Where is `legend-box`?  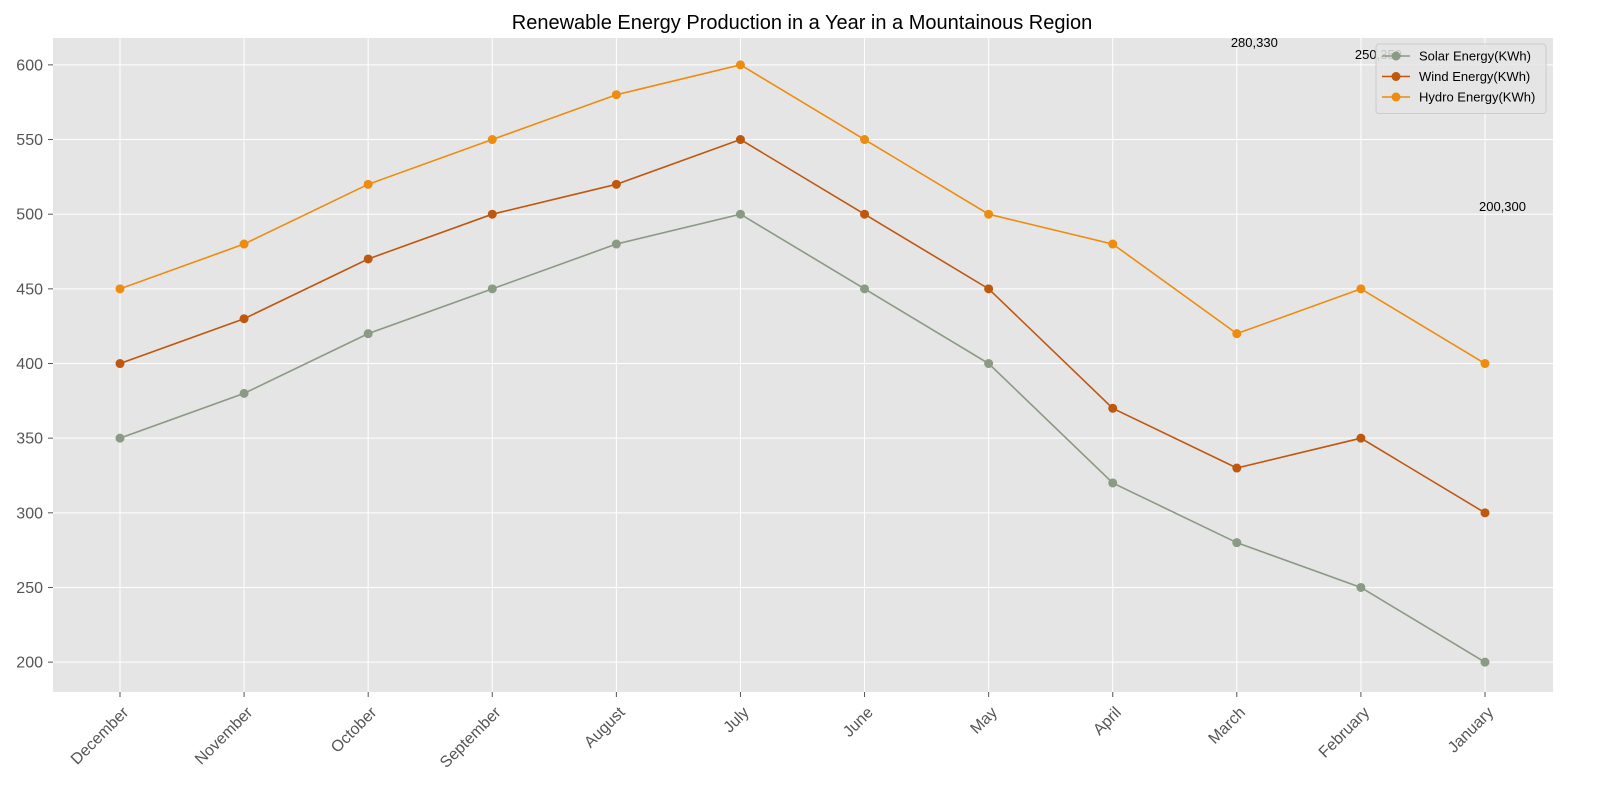 legend-box is located at coordinates (1461, 78).